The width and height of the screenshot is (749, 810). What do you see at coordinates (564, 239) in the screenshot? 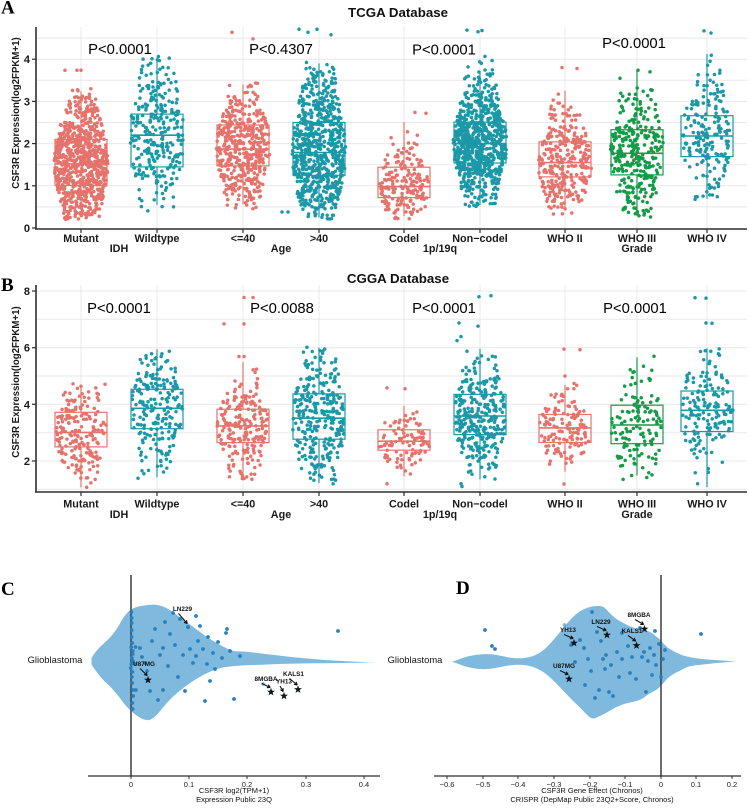
I see `svg-text: WHO II` at bounding box center [564, 239].